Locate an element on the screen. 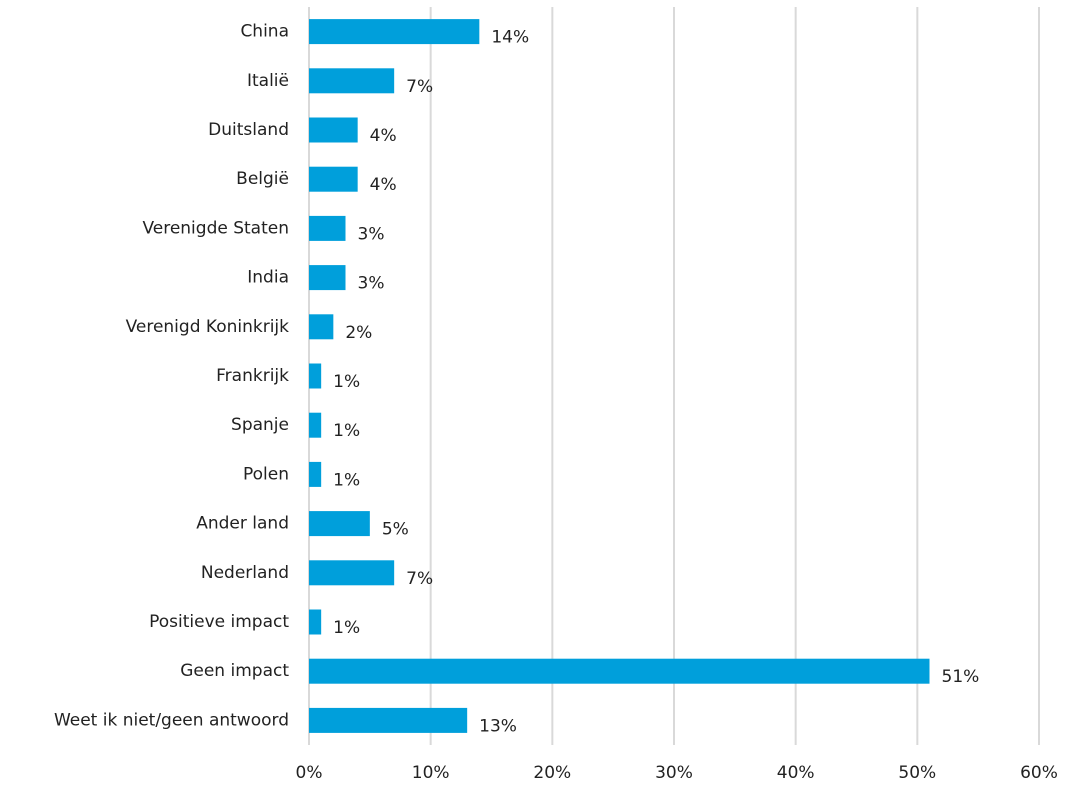 The width and height of the screenshot is (1074, 787). y-tick-label: Geen impact is located at coordinates (234, 671).